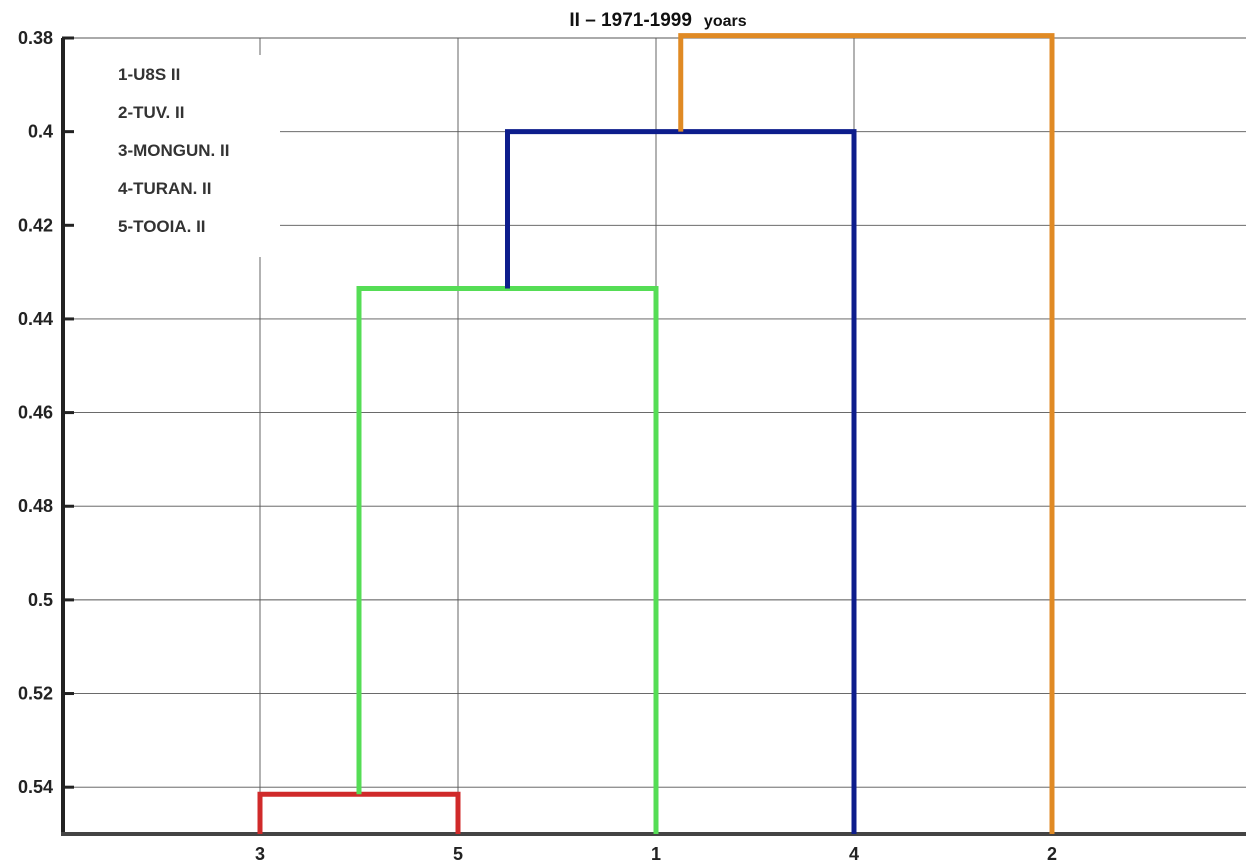 The height and width of the screenshot is (867, 1246). I want to click on y-tick-label: 0.48, so click(35, 506).